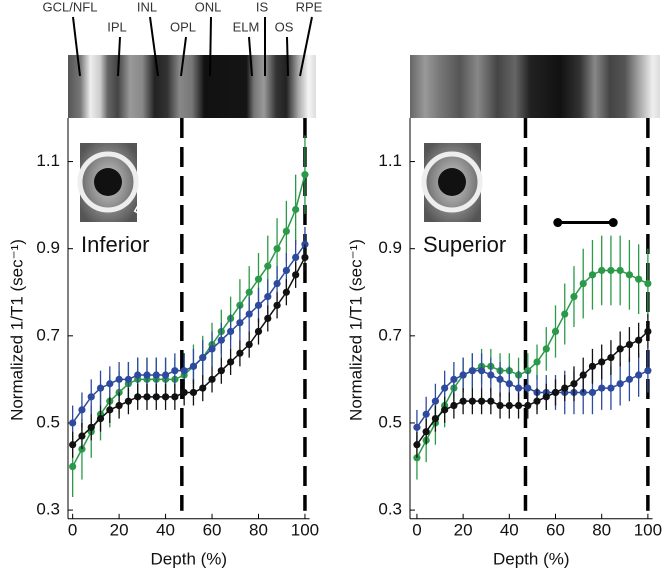 This screenshot has height=579, width=663. Describe the element at coordinates (464, 244) in the screenshot. I see `annotation: Superior` at that location.